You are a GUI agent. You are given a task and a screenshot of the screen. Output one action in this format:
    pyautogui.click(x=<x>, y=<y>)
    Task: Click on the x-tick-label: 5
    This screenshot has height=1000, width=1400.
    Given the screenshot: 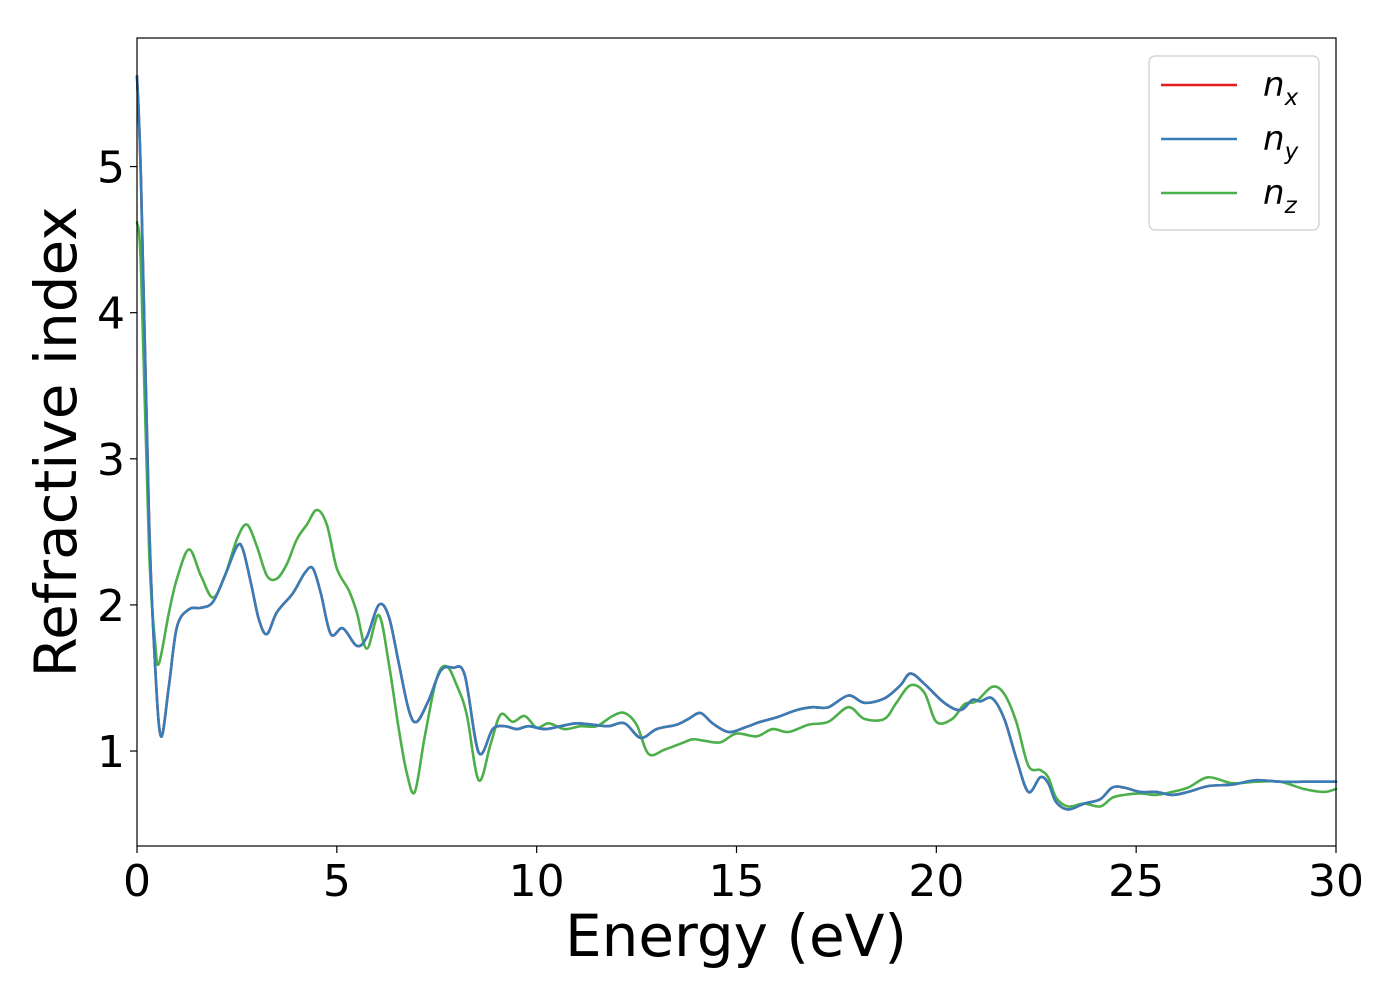 What is the action you would take?
    pyautogui.click(x=337, y=881)
    